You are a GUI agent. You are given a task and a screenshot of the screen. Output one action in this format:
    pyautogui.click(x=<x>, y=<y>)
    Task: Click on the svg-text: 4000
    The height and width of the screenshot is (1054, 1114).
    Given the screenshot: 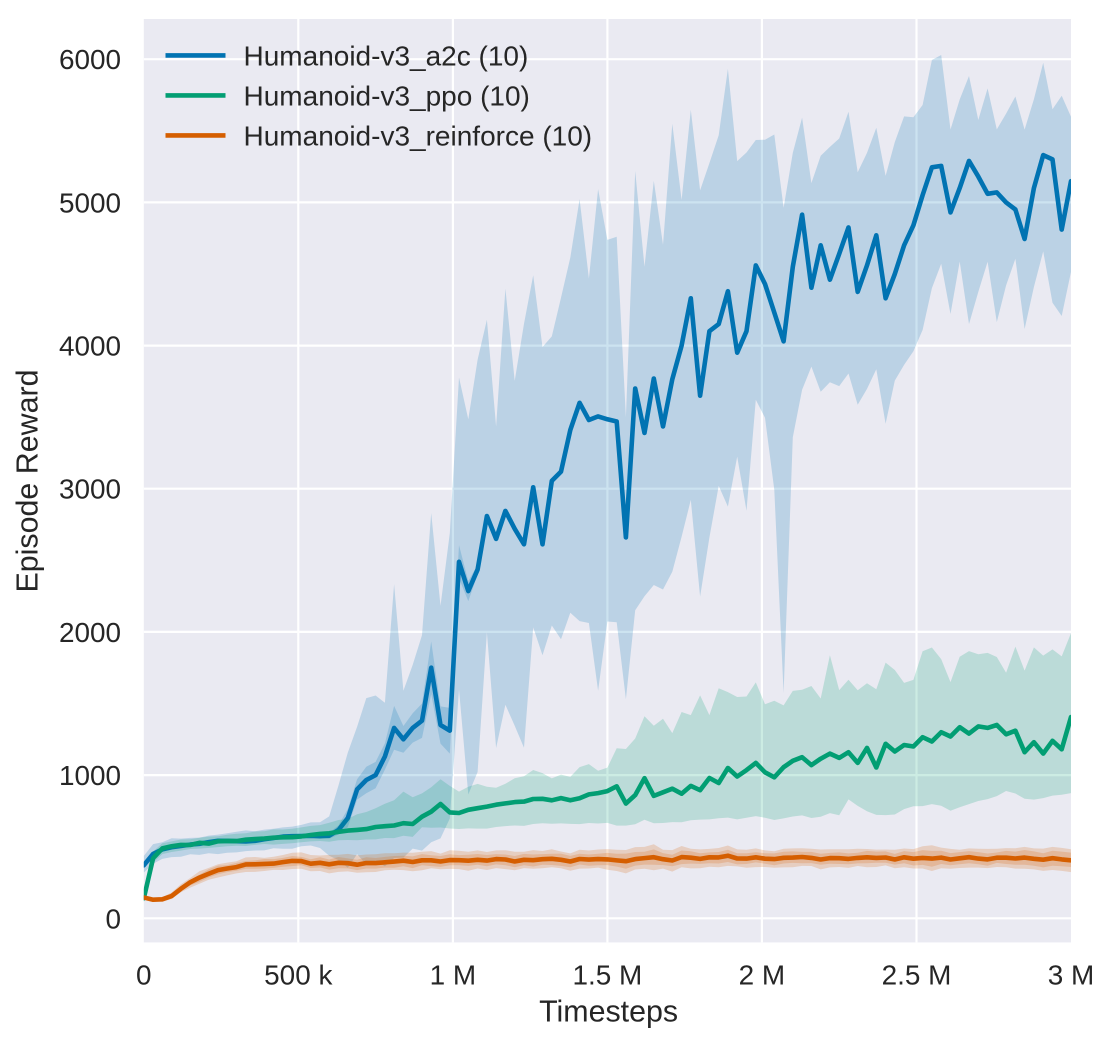 What is the action you would take?
    pyautogui.click(x=90, y=346)
    